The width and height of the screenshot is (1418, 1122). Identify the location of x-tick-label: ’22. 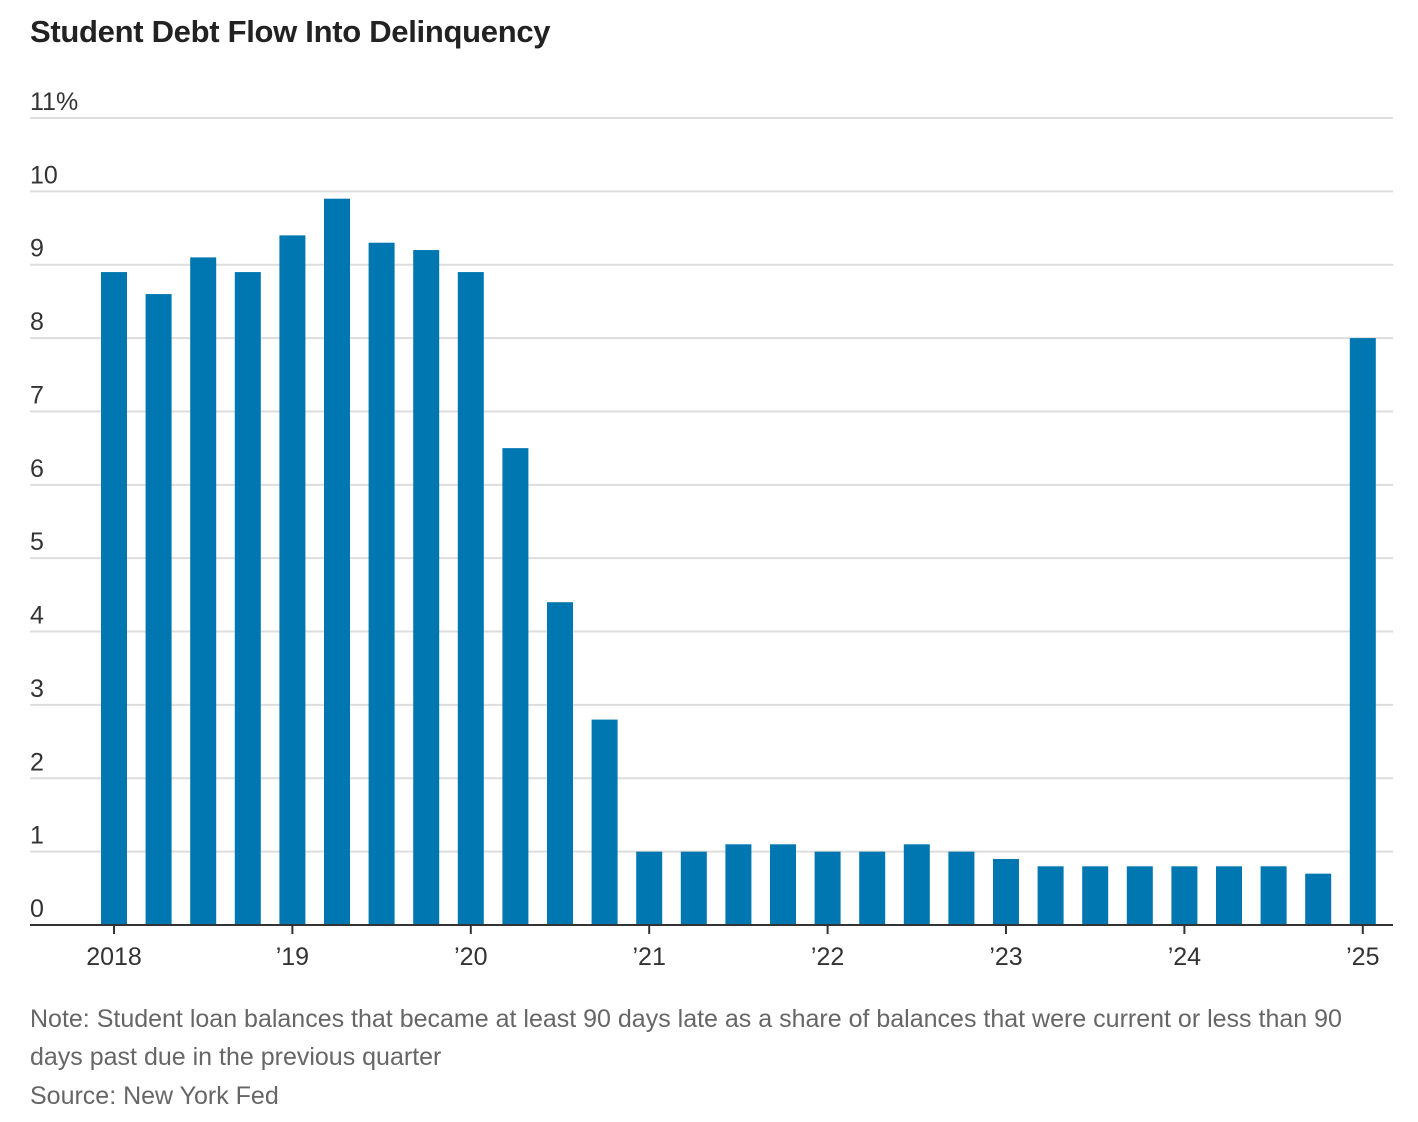
(827, 957).